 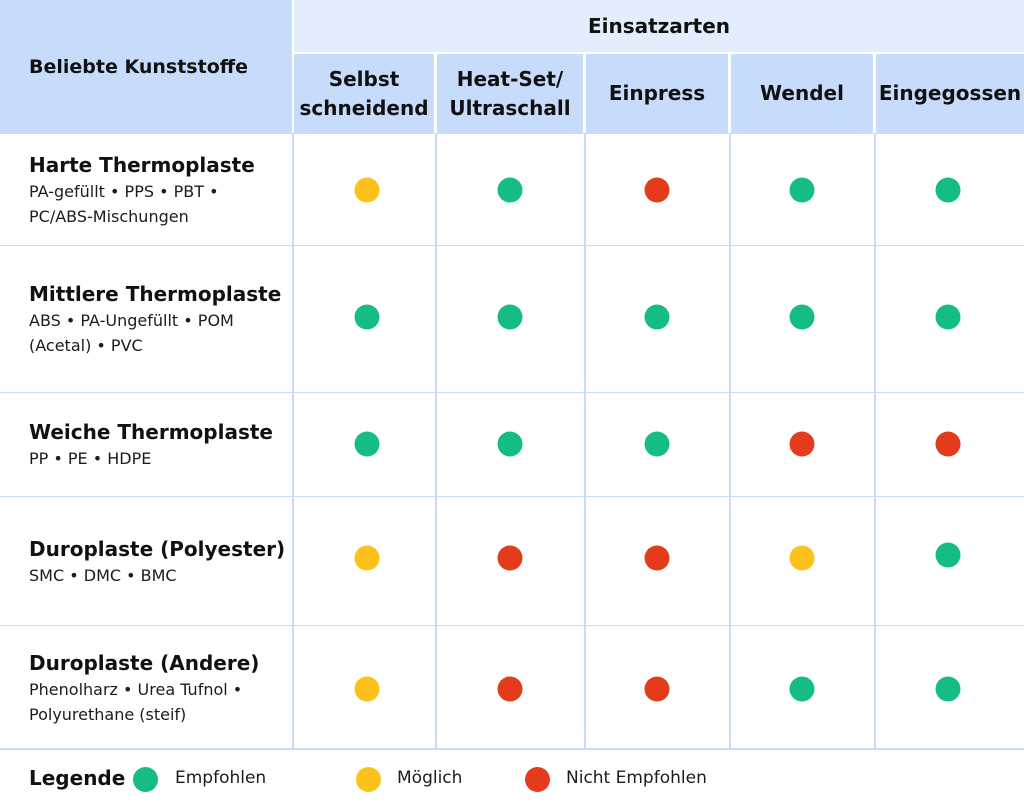 I want to click on column-header-heat-set: Heat-Set/ Ultraschall, so click(x=510, y=93).